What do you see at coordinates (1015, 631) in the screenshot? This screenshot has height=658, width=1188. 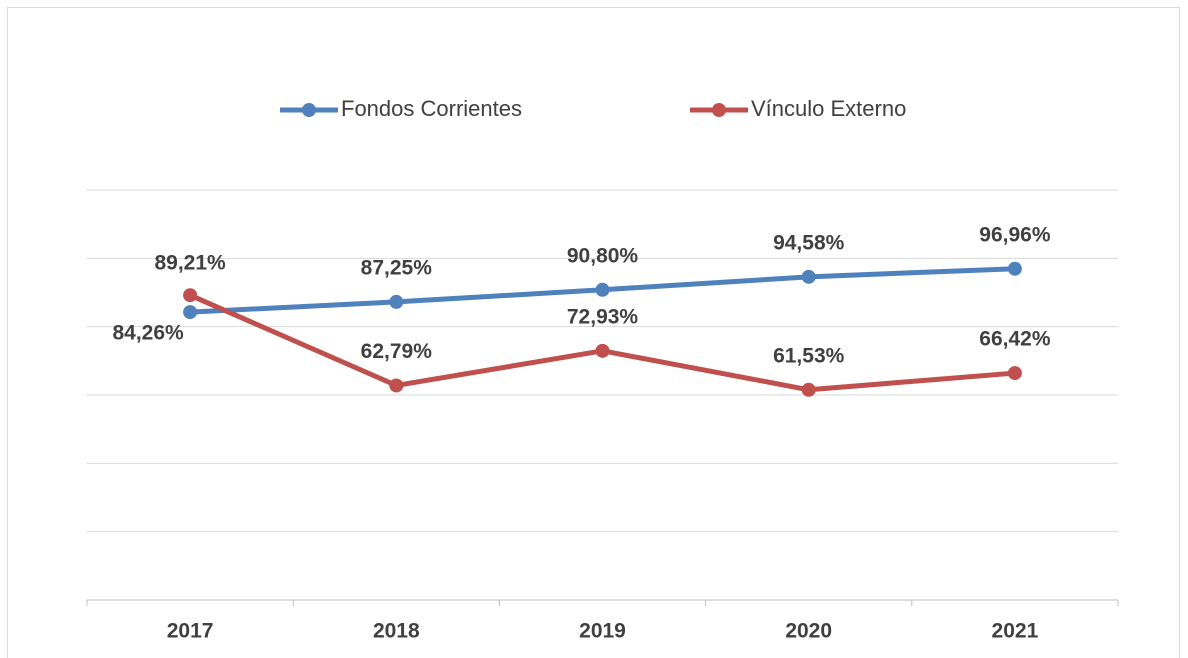 I see `x-tick-label: 2021` at bounding box center [1015, 631].